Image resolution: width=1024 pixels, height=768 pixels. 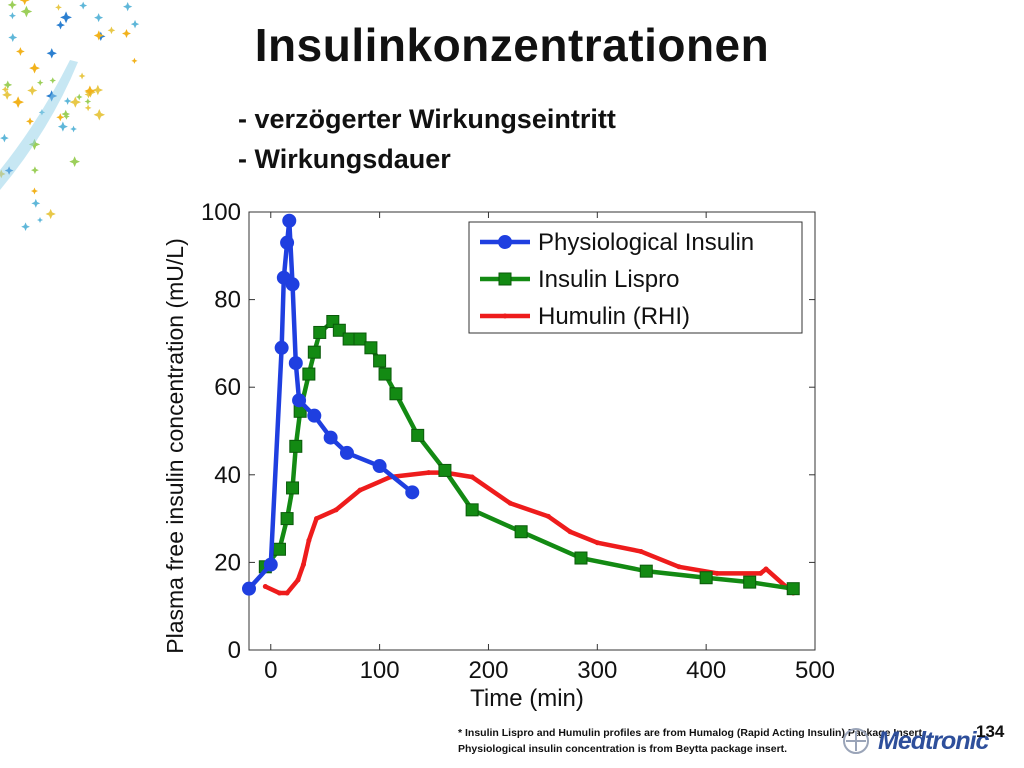 I want to click on medtronic-logo-mark-icon, so click(x=856, y=741).